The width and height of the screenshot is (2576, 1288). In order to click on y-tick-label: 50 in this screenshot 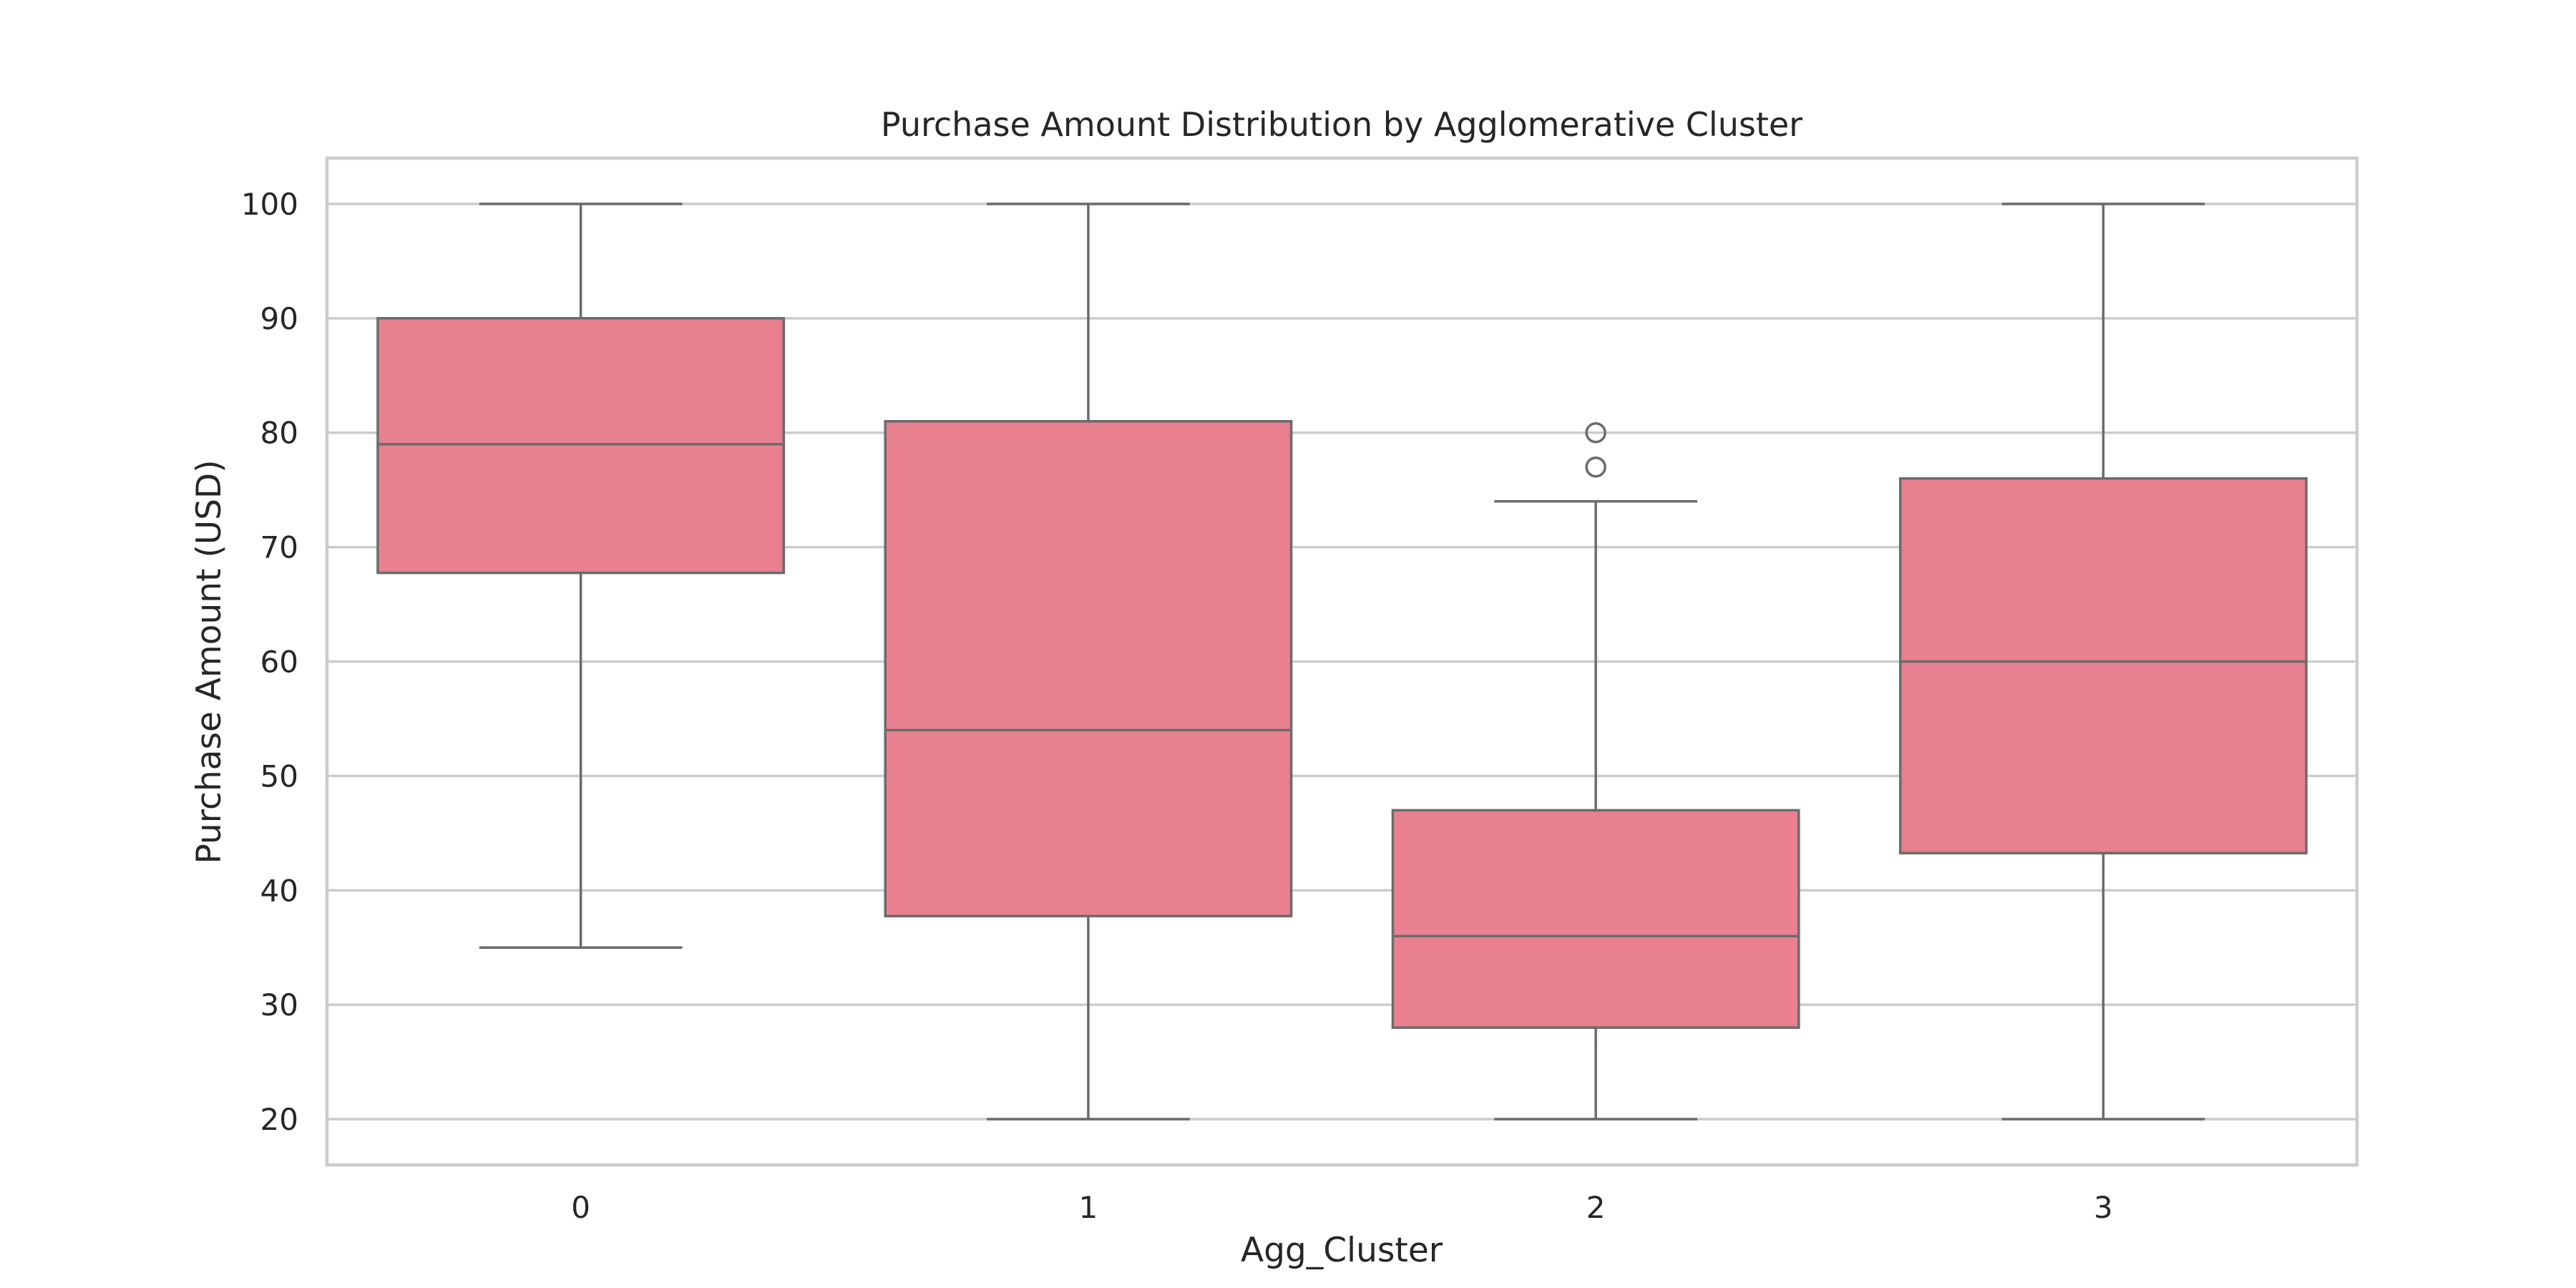, I will do `click(279, 776)`.